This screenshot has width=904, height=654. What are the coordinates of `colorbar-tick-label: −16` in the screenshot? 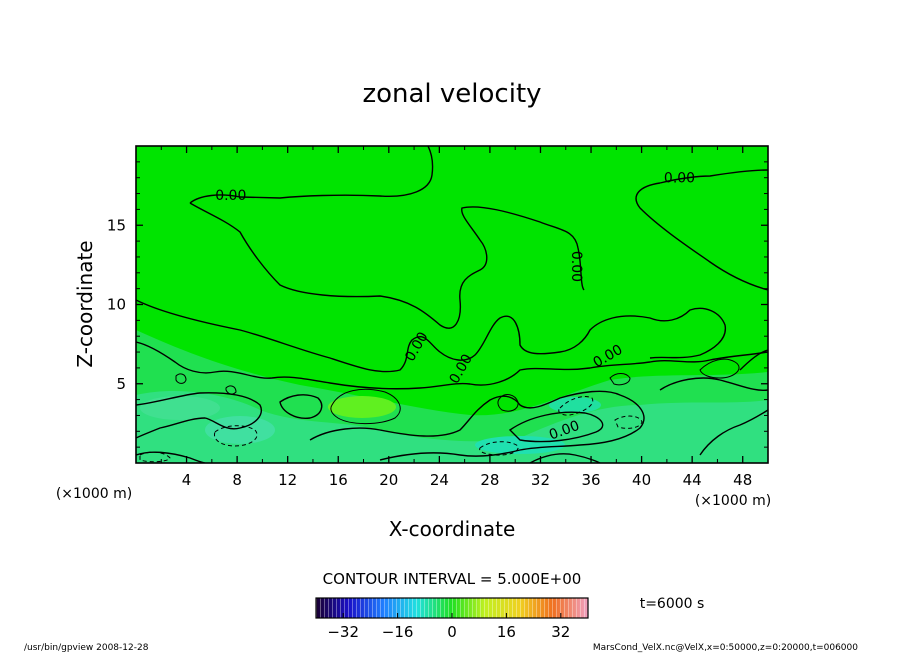 It's located at (398, 632).